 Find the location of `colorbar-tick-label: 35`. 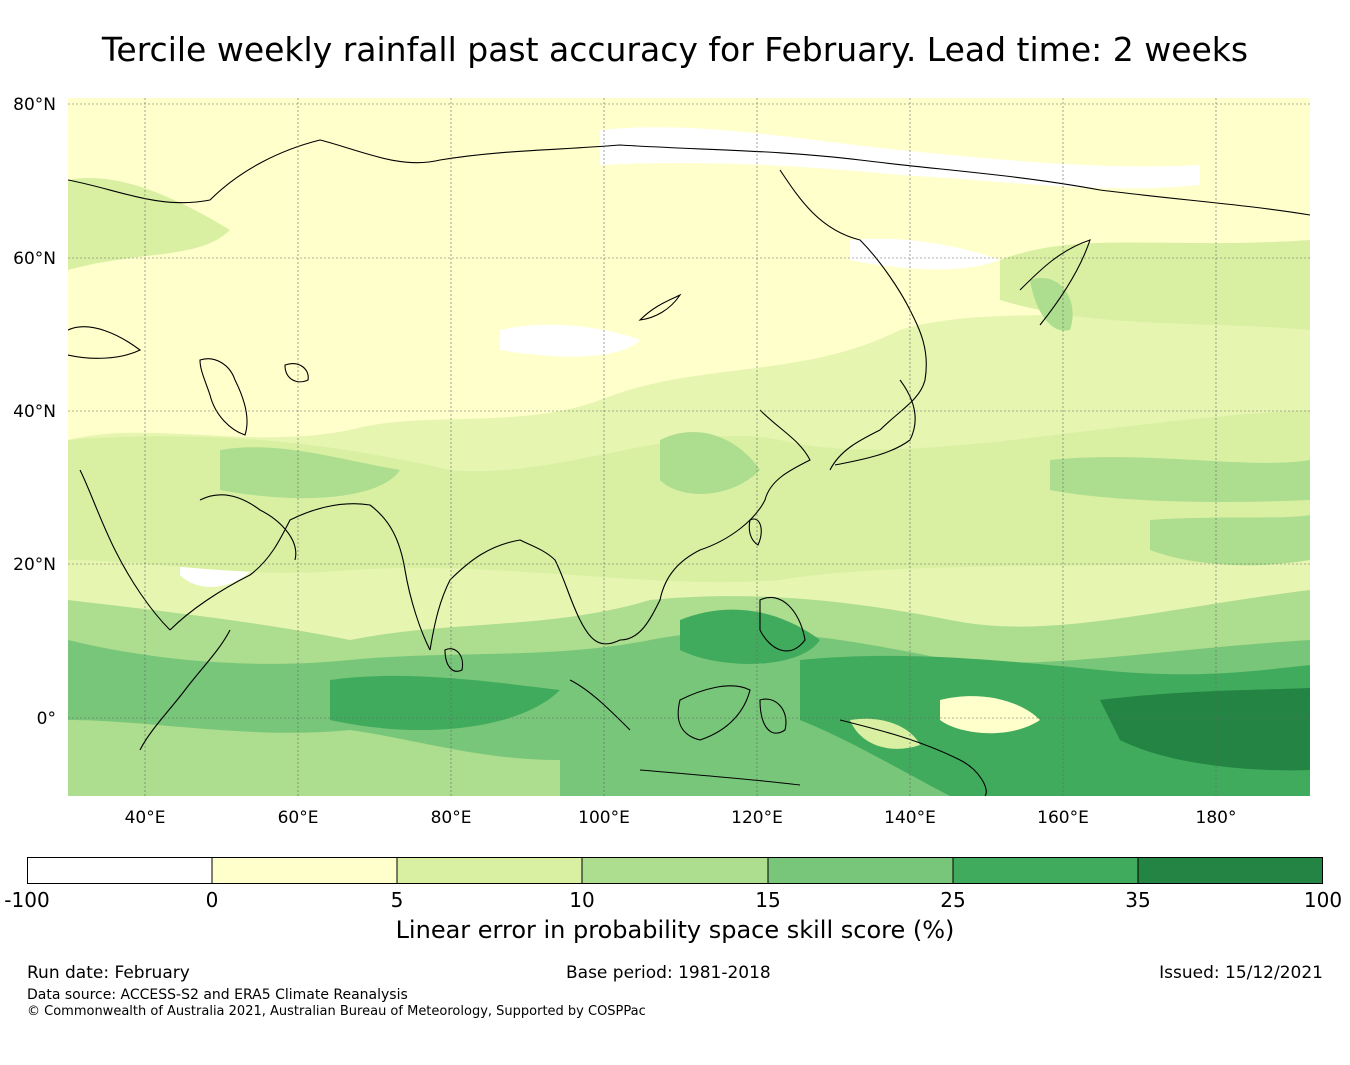

colorbar-tick-label: 35 is located at coordinates (1138, 900).